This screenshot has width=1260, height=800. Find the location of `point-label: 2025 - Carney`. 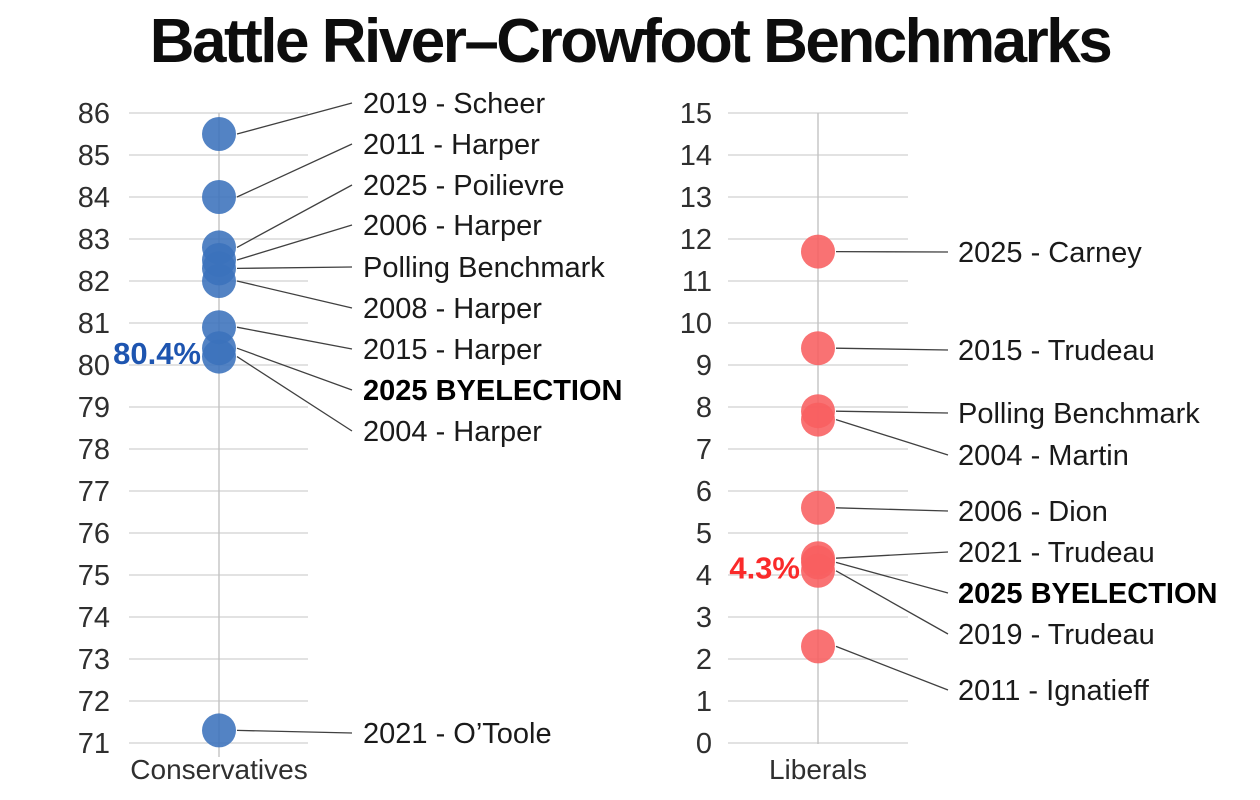

point-label: 2025 - Carney is located at coordinates (1050, 253).